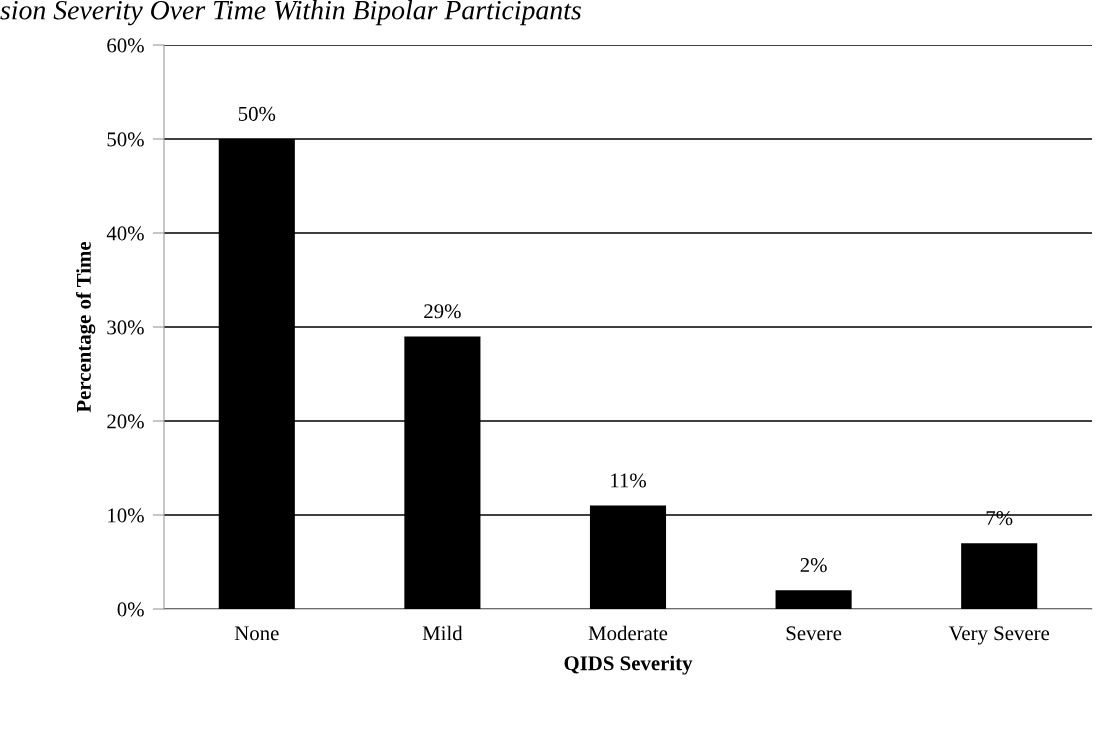 The height and width of the screenshot is (731, 1112). What do you see at coordinates (257, 113) in the screenshot?
I see `data-label: 50%` at bounding box center [257, 113].